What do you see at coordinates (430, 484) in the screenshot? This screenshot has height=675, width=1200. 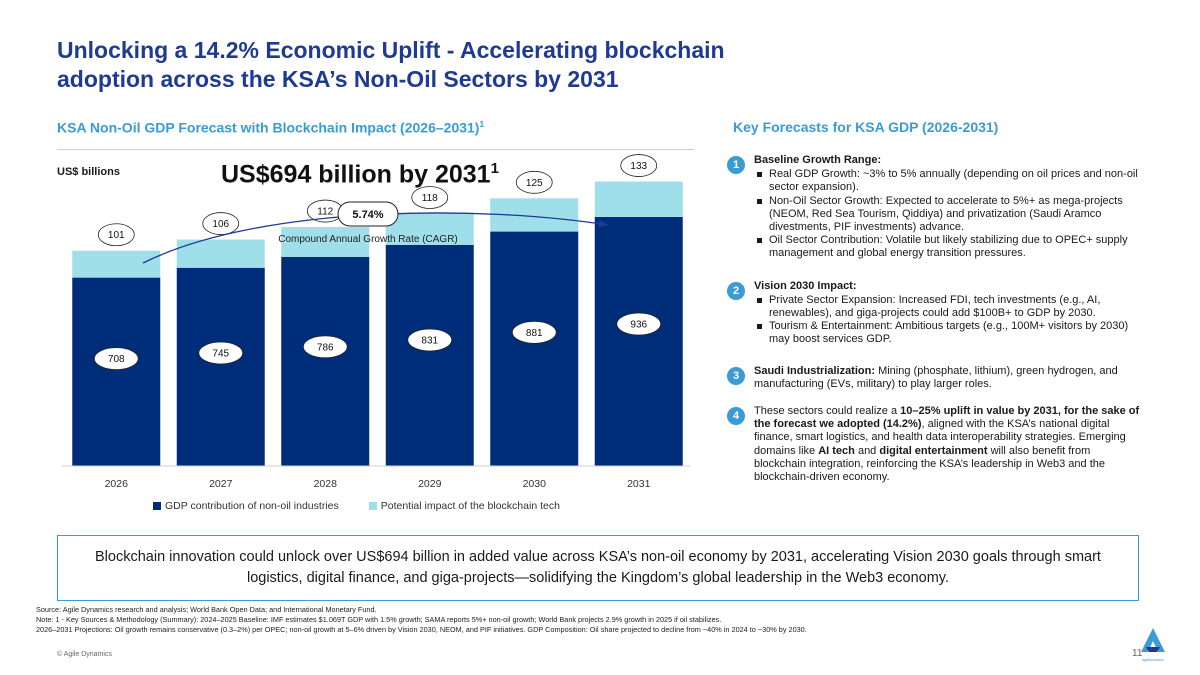 I see `x-tick-label-2029: 2029` at bounding box center [430, 484].